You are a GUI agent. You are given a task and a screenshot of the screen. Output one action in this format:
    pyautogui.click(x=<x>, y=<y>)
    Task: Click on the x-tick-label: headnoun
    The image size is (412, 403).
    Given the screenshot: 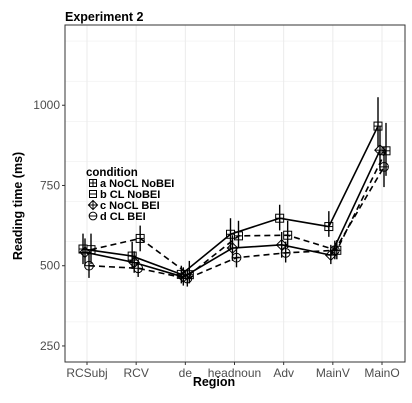 What is the action you would take?
    pyautogui.click(x=234, y=373)
    